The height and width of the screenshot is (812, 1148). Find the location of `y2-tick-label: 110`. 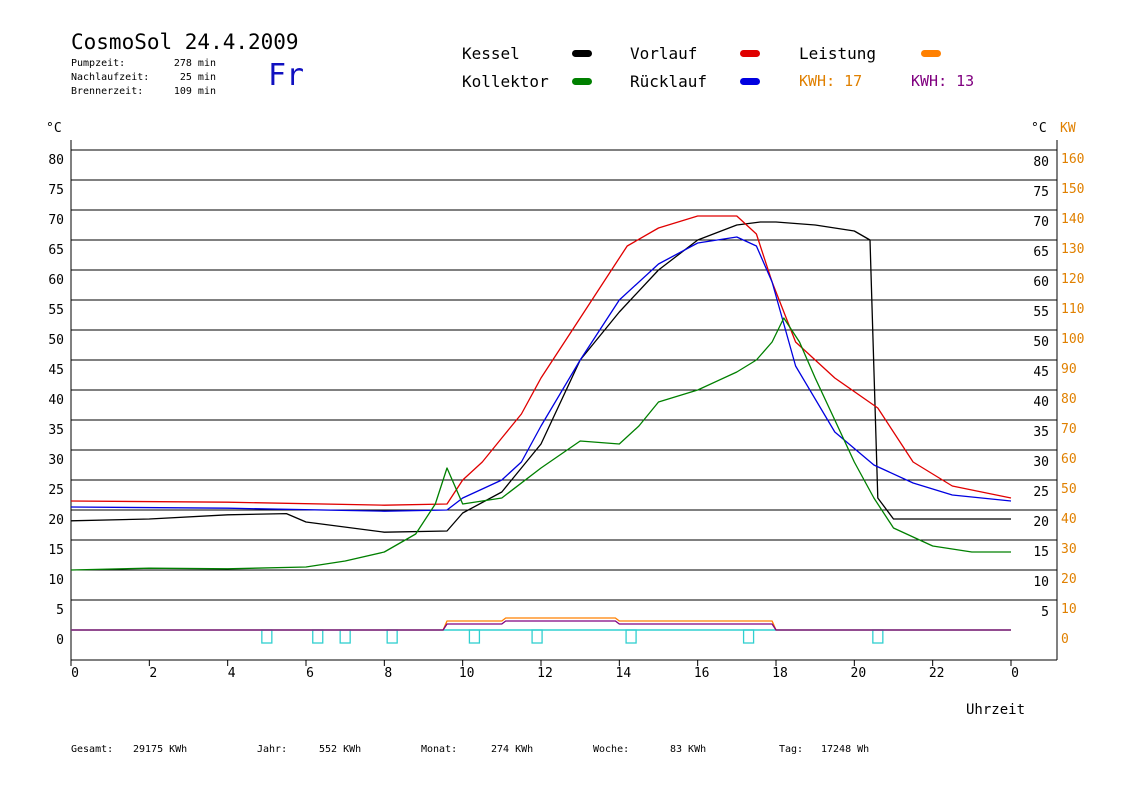

y2-tick-label: 110 is located at coordinates (1072, 309).